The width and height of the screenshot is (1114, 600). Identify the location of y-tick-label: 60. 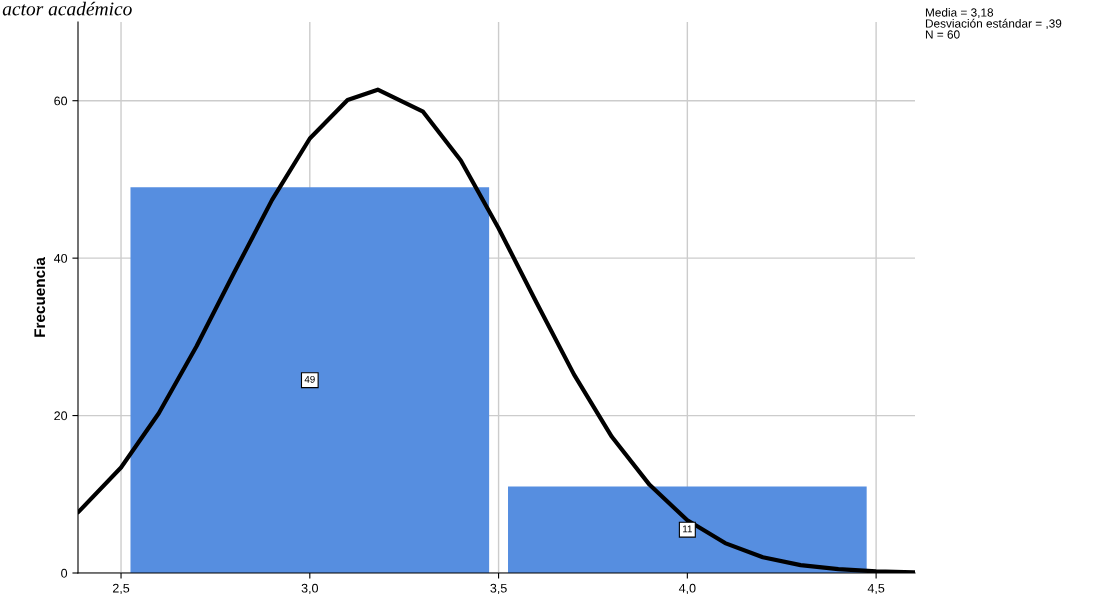
(61, 101).